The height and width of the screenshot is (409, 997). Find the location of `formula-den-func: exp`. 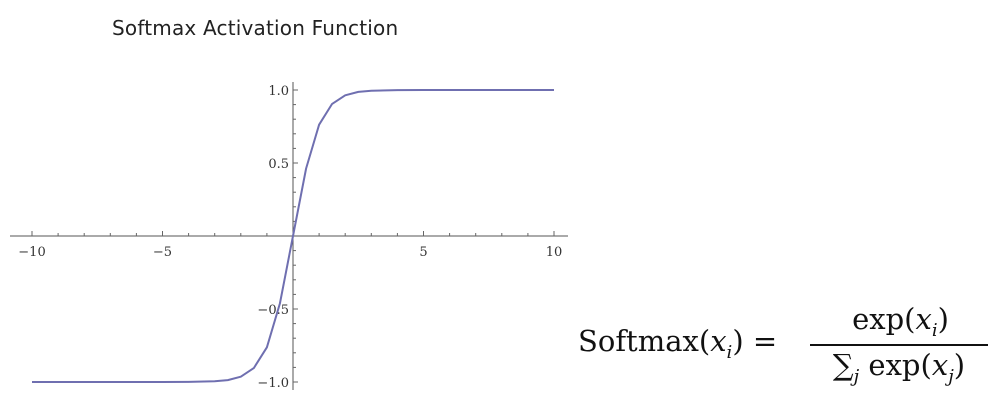

formula-den-func: exp is located at coordinates (894, 365).